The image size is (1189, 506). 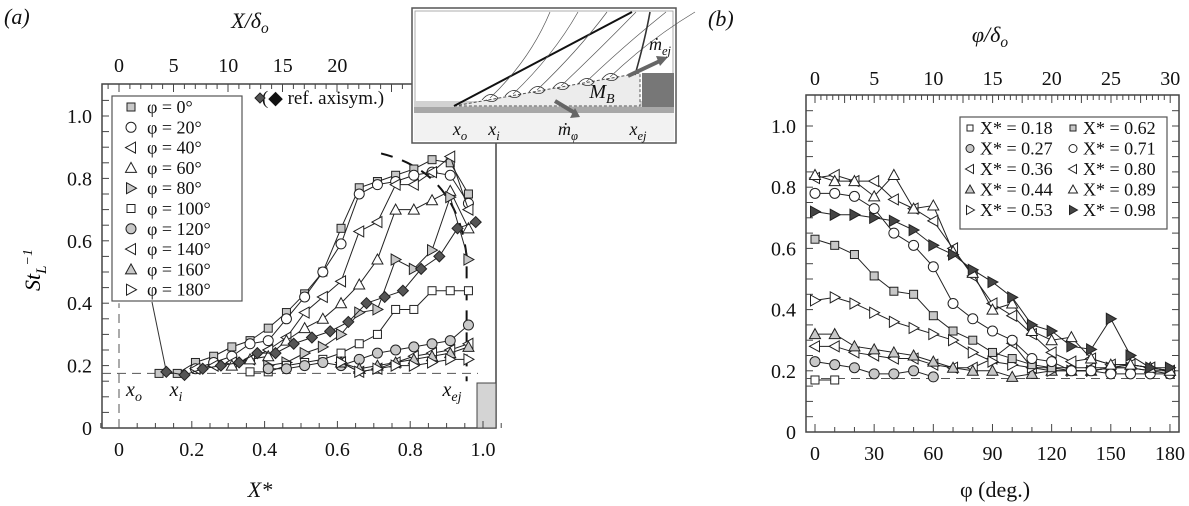 What do you see at coordinates (174, 188) in the screenshot?
I see `legend-entry: φ = 80°` at bounding box center [174, 188].